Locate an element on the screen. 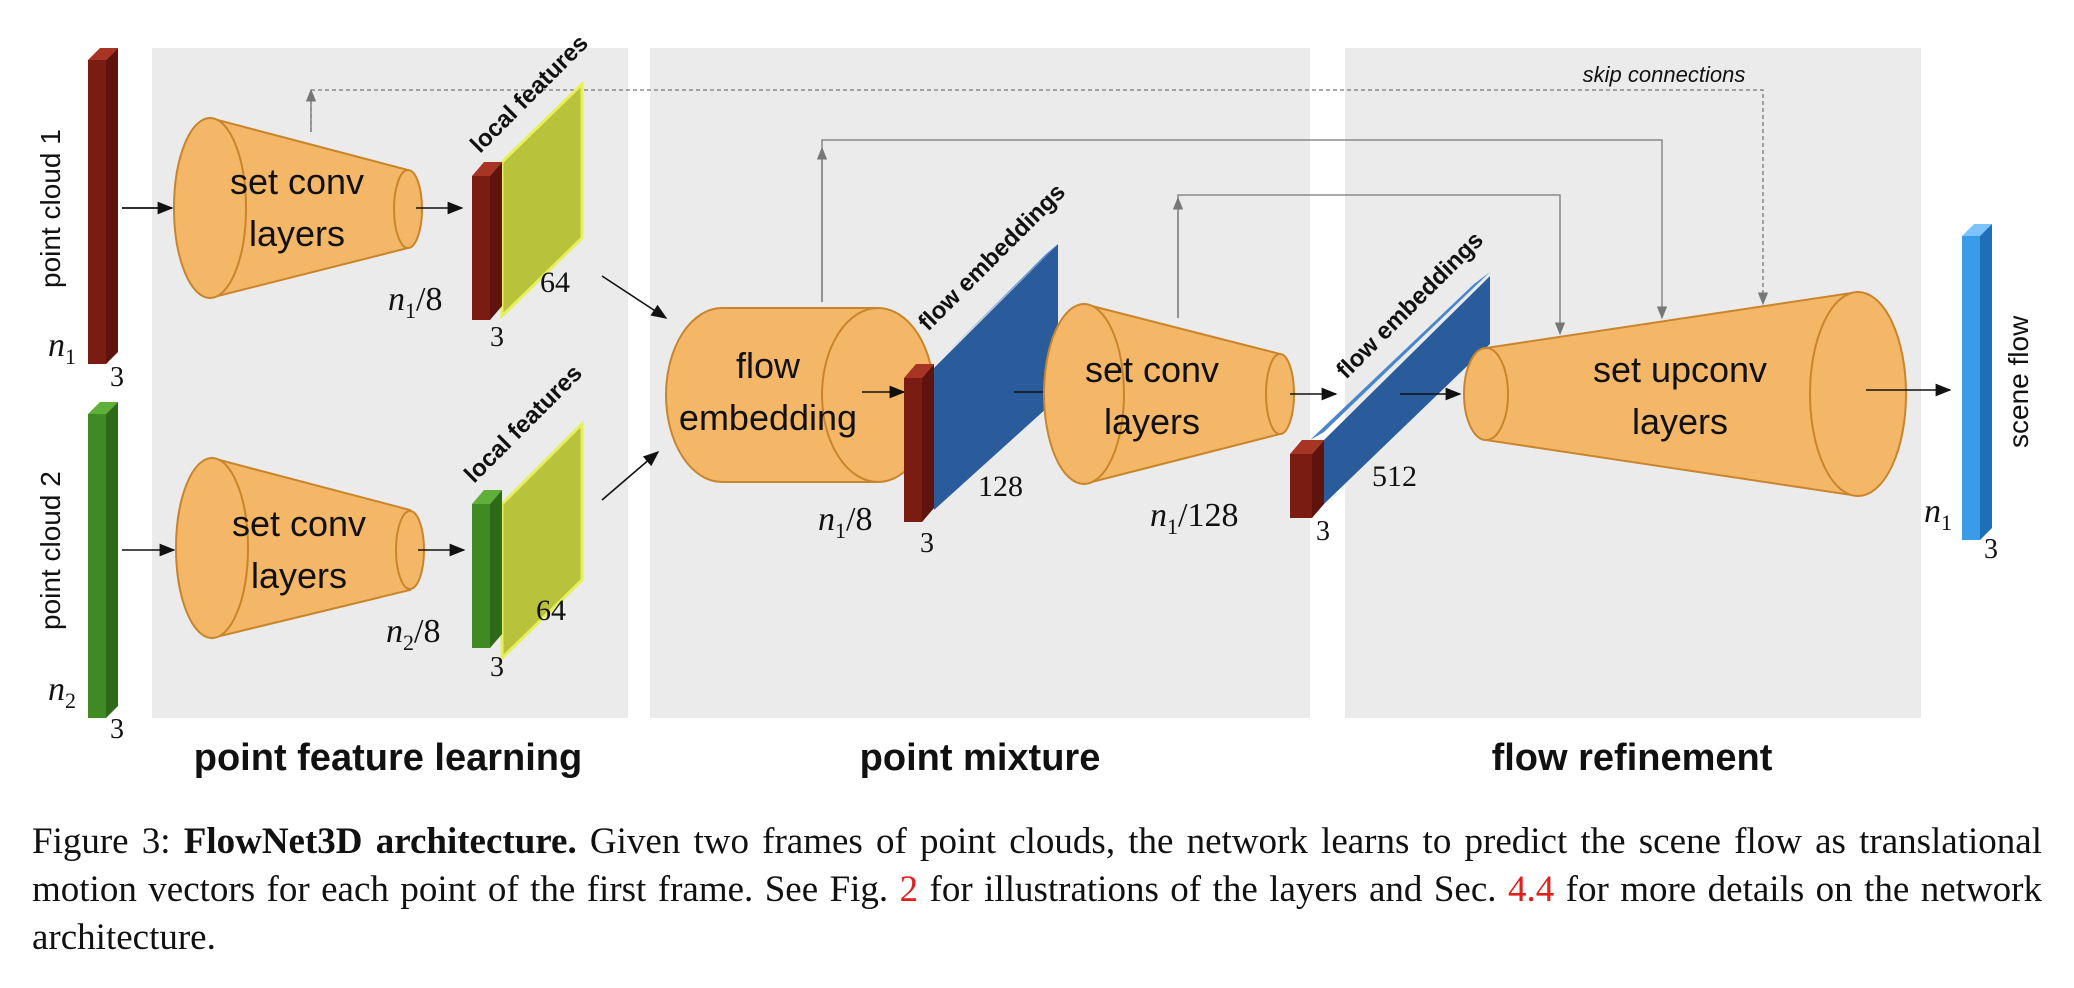 This screenshot has height=988, width=2074. set-conv-2-line1: set conv is located at coordinates (299, 523).